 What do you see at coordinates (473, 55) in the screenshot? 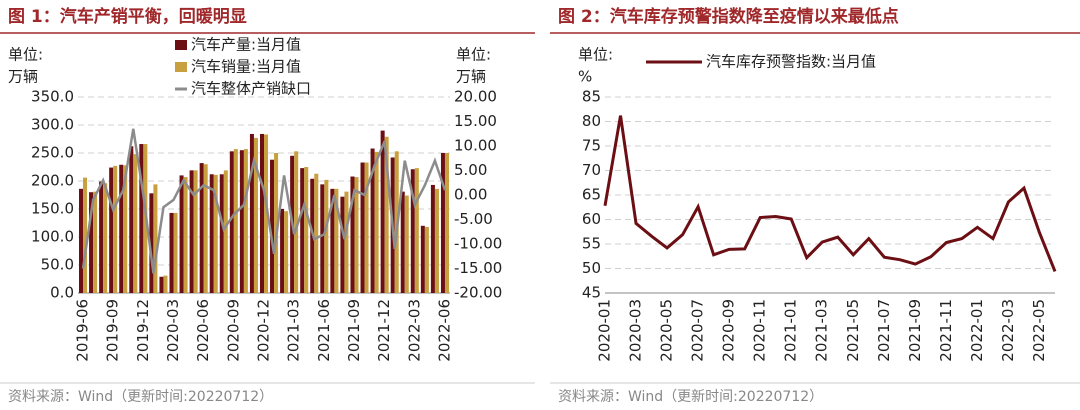
I see `y2-axis-label: 单位:` at bounding box center [473, 55].